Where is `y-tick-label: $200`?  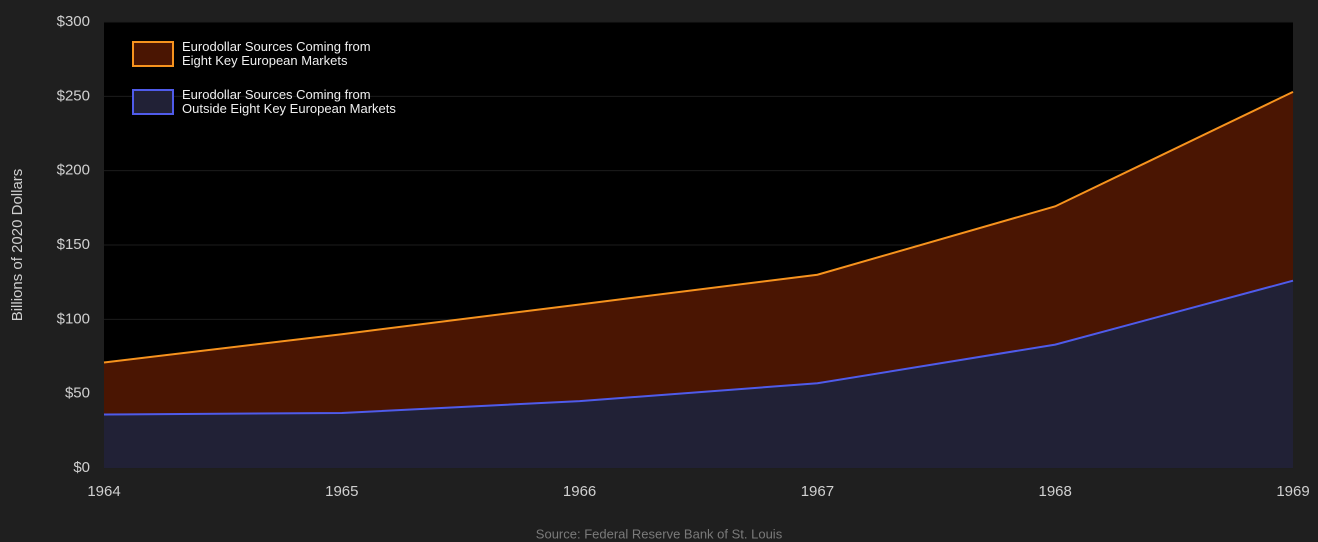 y-tick-label: $200 is located at coordinates (73, 170).